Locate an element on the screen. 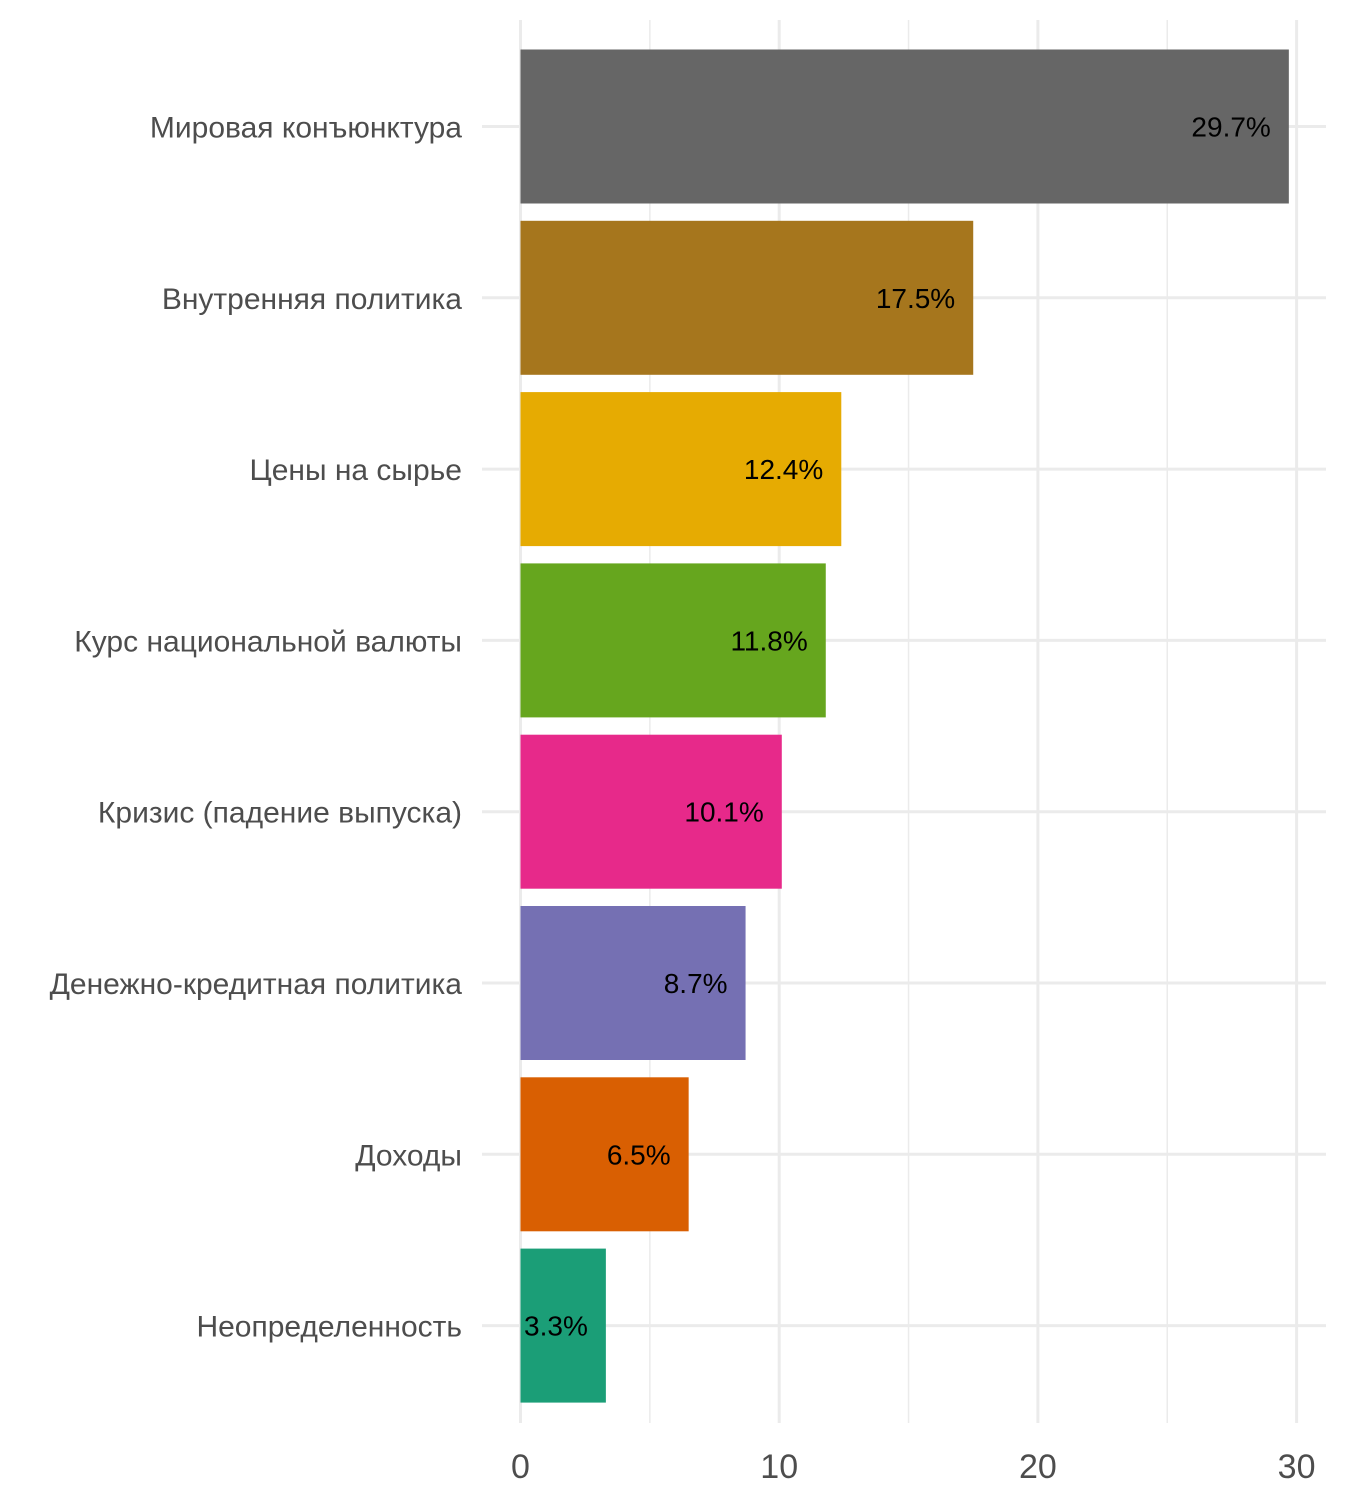 The height and width of the screenshot is (1500, 1350). data-label: 8.7% is located at coordinates (696, 983).